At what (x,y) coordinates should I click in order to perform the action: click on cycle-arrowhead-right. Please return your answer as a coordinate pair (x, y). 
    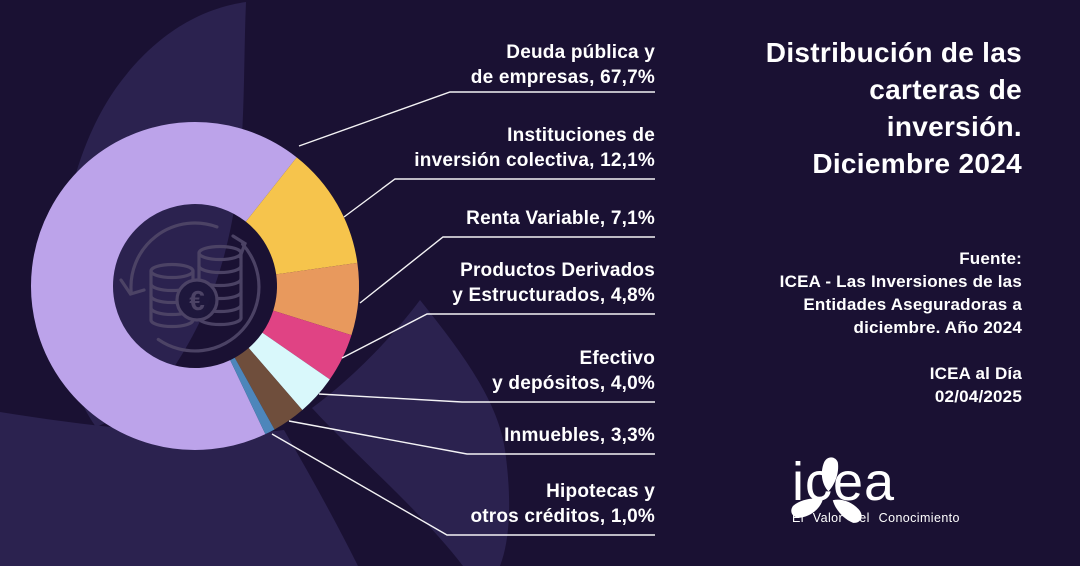
    Looking at the image, I should click on (239, 246).